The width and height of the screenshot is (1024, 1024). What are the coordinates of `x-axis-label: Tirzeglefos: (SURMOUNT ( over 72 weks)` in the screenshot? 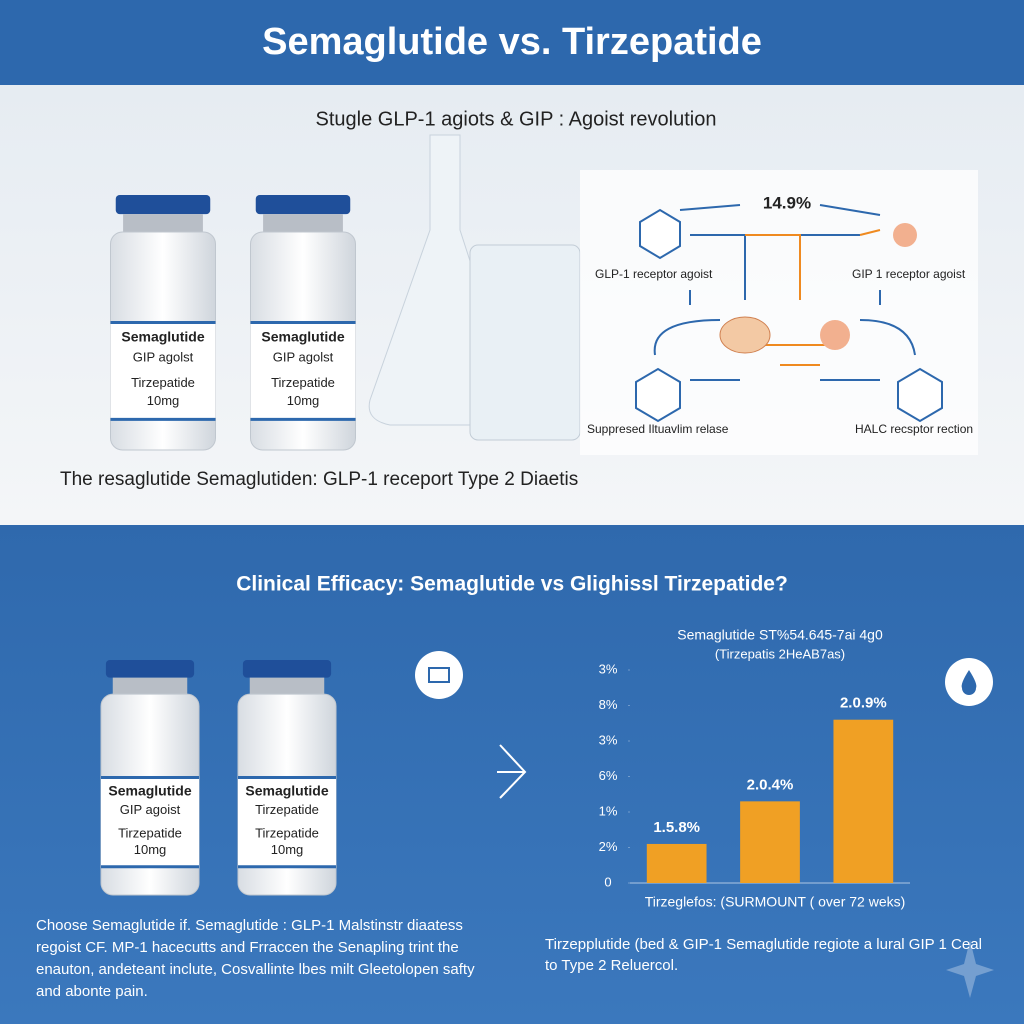 It's located at (775, 902).